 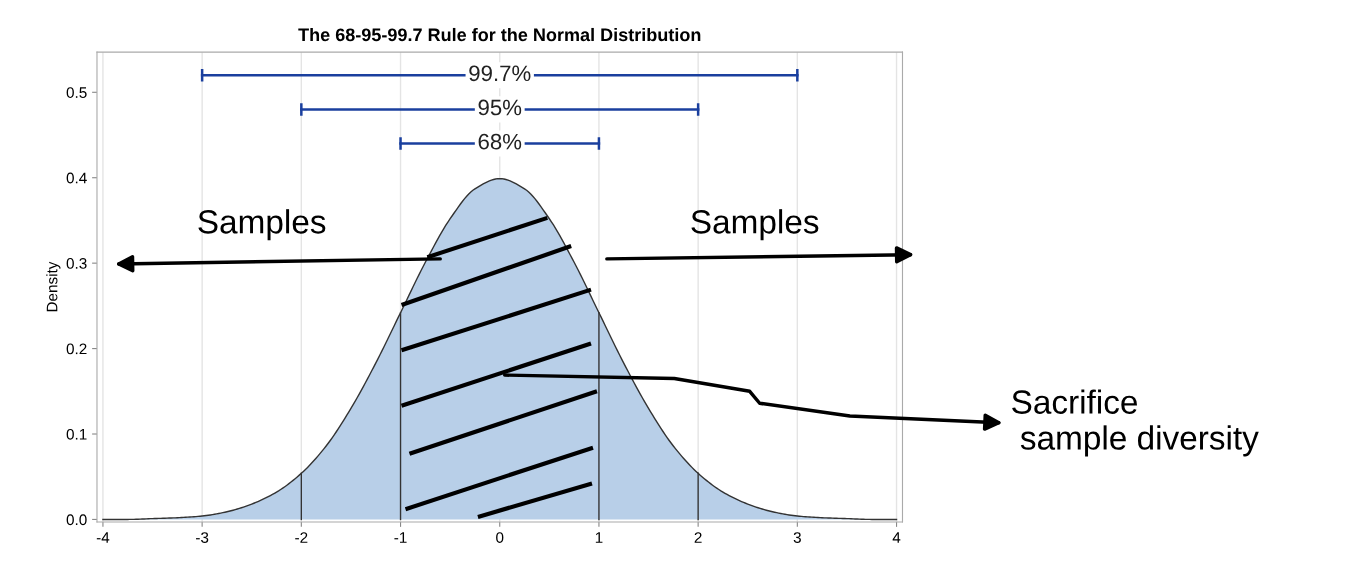 What do you see at coordinates (76, 520) in the screenshot?
I see `y-tick-label: 0.0` at bounding box center [76, 520].